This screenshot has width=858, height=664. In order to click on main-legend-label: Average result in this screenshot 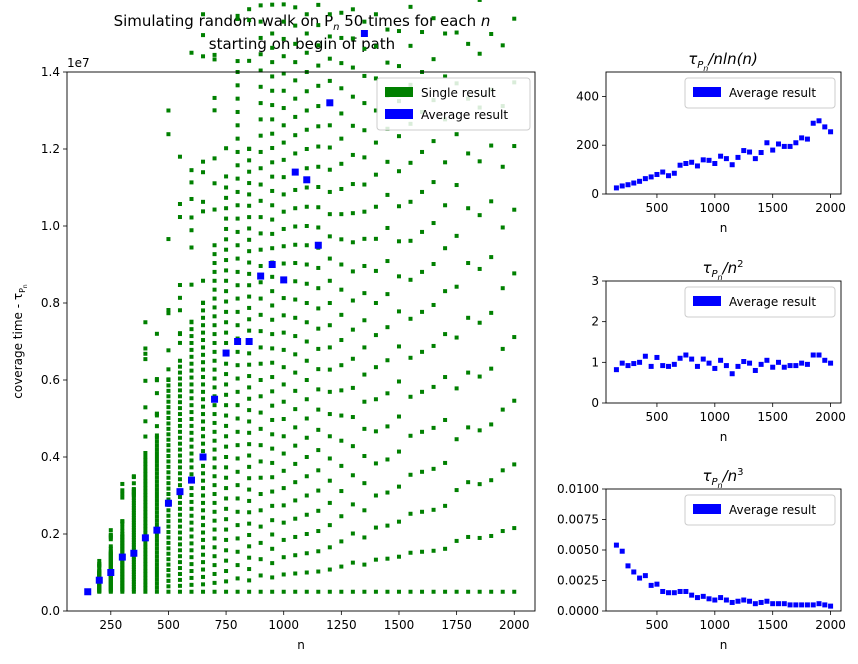, I will do `click(464, 115)`.